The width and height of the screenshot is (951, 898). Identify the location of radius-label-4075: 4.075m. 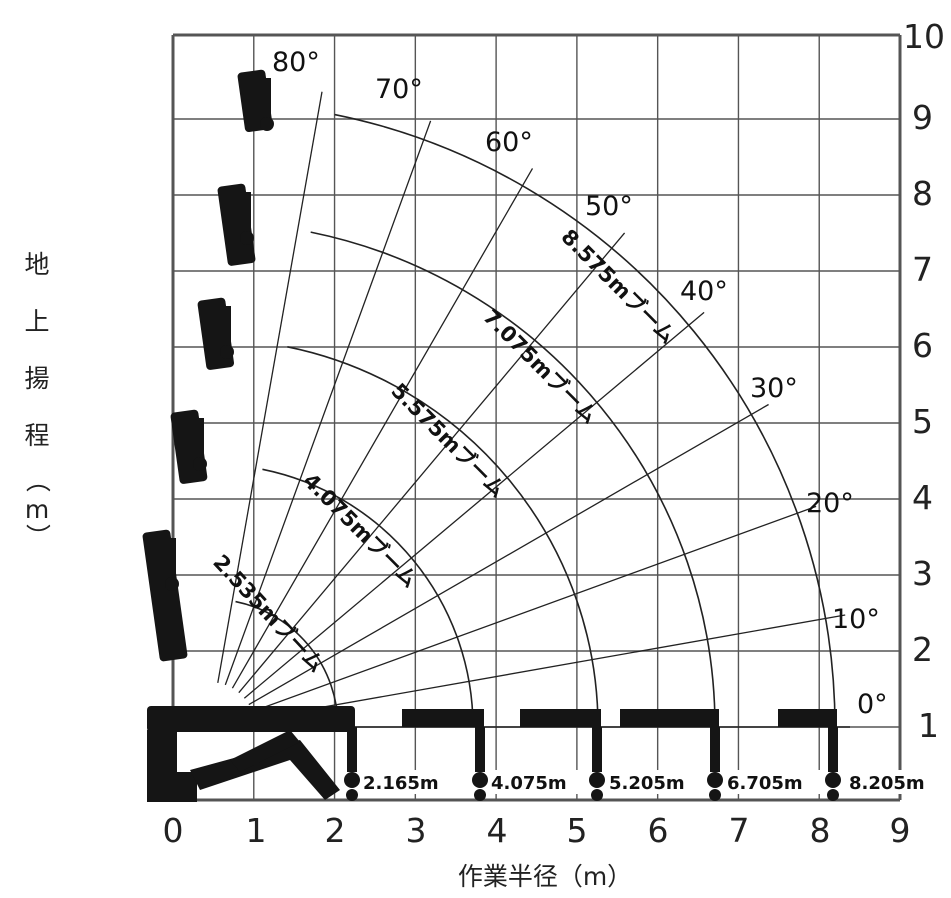
(529, 783).